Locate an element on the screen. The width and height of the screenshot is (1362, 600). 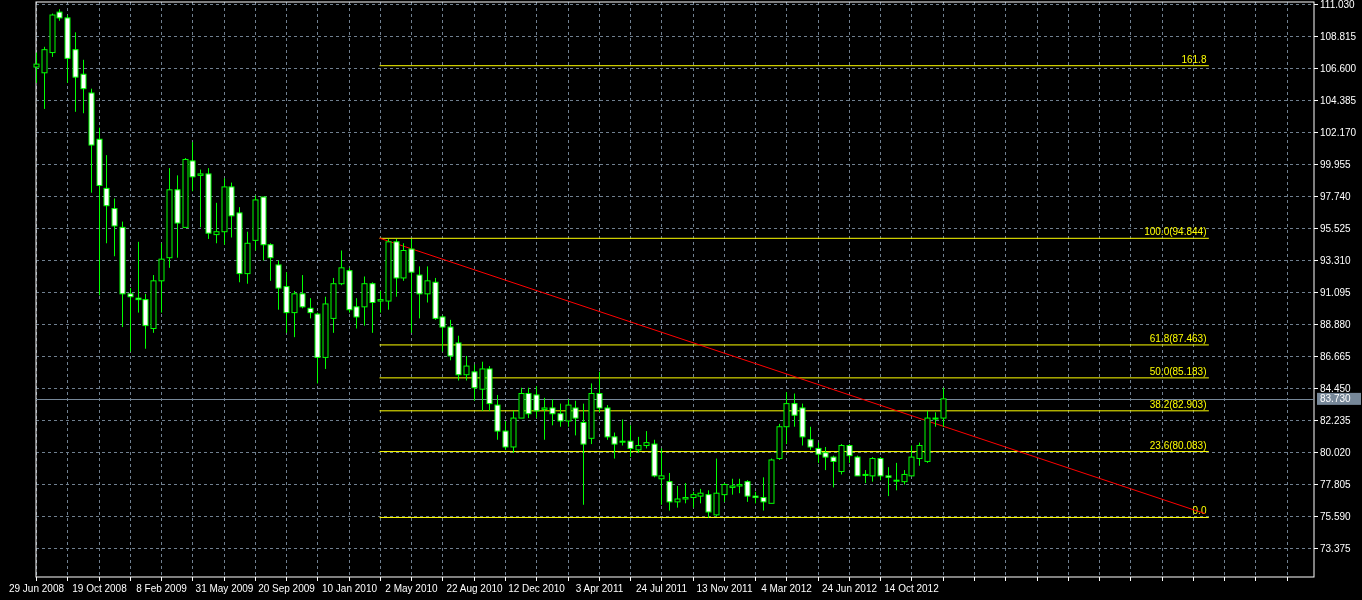
y-tick-label: 88.880 is located at coordinates (1336, 324).